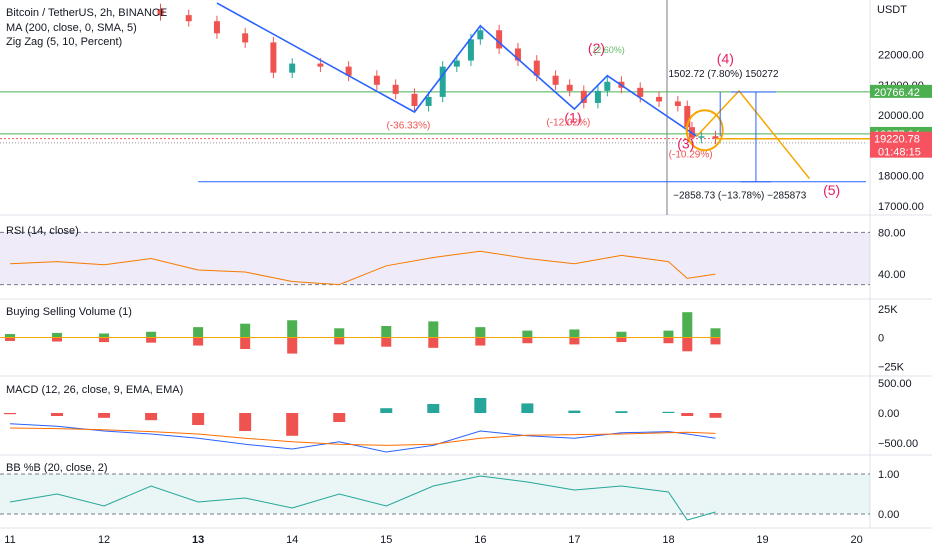  I want to click on volume-pane: 25K 0 −25K, so click(452, 339).